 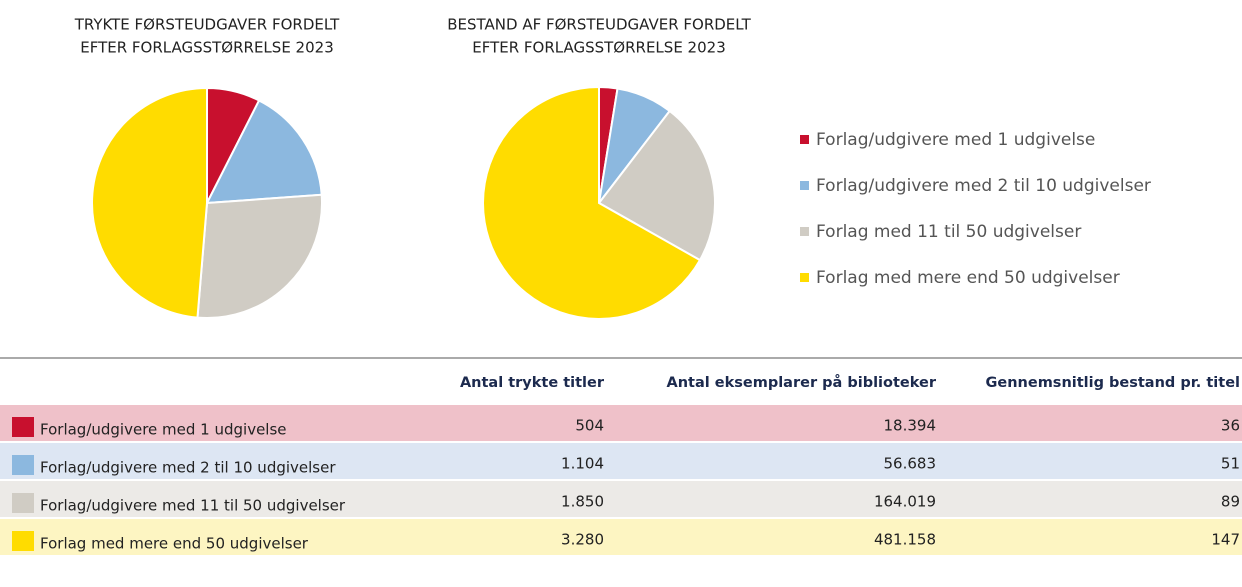 What do you see at coordinates (207, 25) in the screenshot?
I see `chart-title: TRYKTE FØRSTEUDGAVER FORDELT` at bounding box center [207, 25].